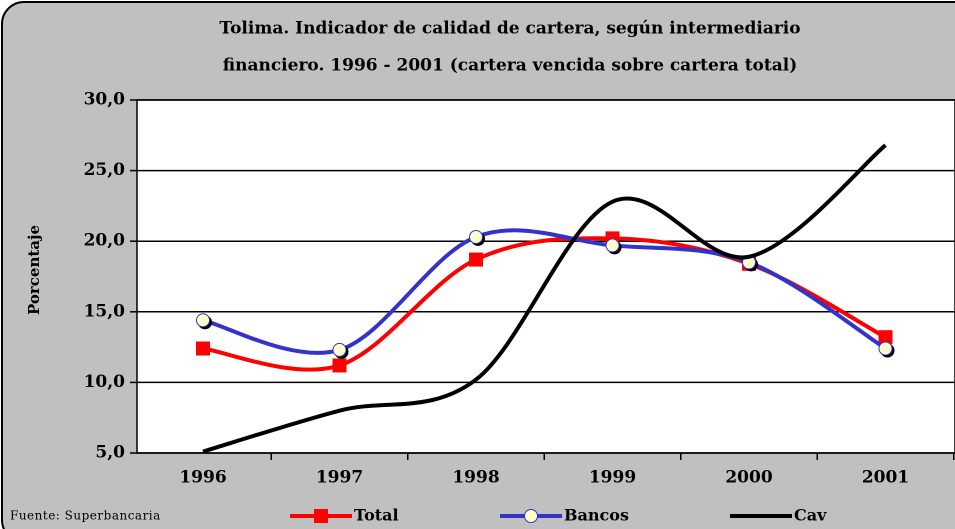 The image size is (955, 529). Describe the element at coordinates (339, 478) in the screenshot. I see `x-tick-label: 1997` at that location.